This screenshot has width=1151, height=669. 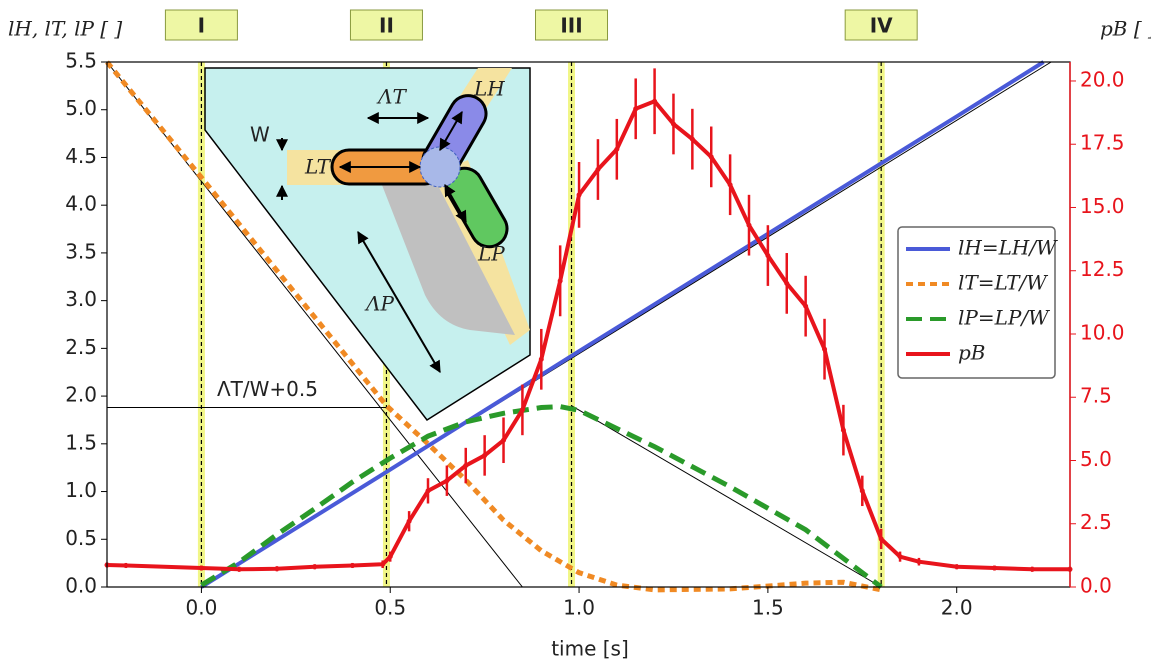 What do you see at coordinates (390, 608) in the screenshot?
I see `x-tick-label: 0.5` at bounding box center [390, 608].